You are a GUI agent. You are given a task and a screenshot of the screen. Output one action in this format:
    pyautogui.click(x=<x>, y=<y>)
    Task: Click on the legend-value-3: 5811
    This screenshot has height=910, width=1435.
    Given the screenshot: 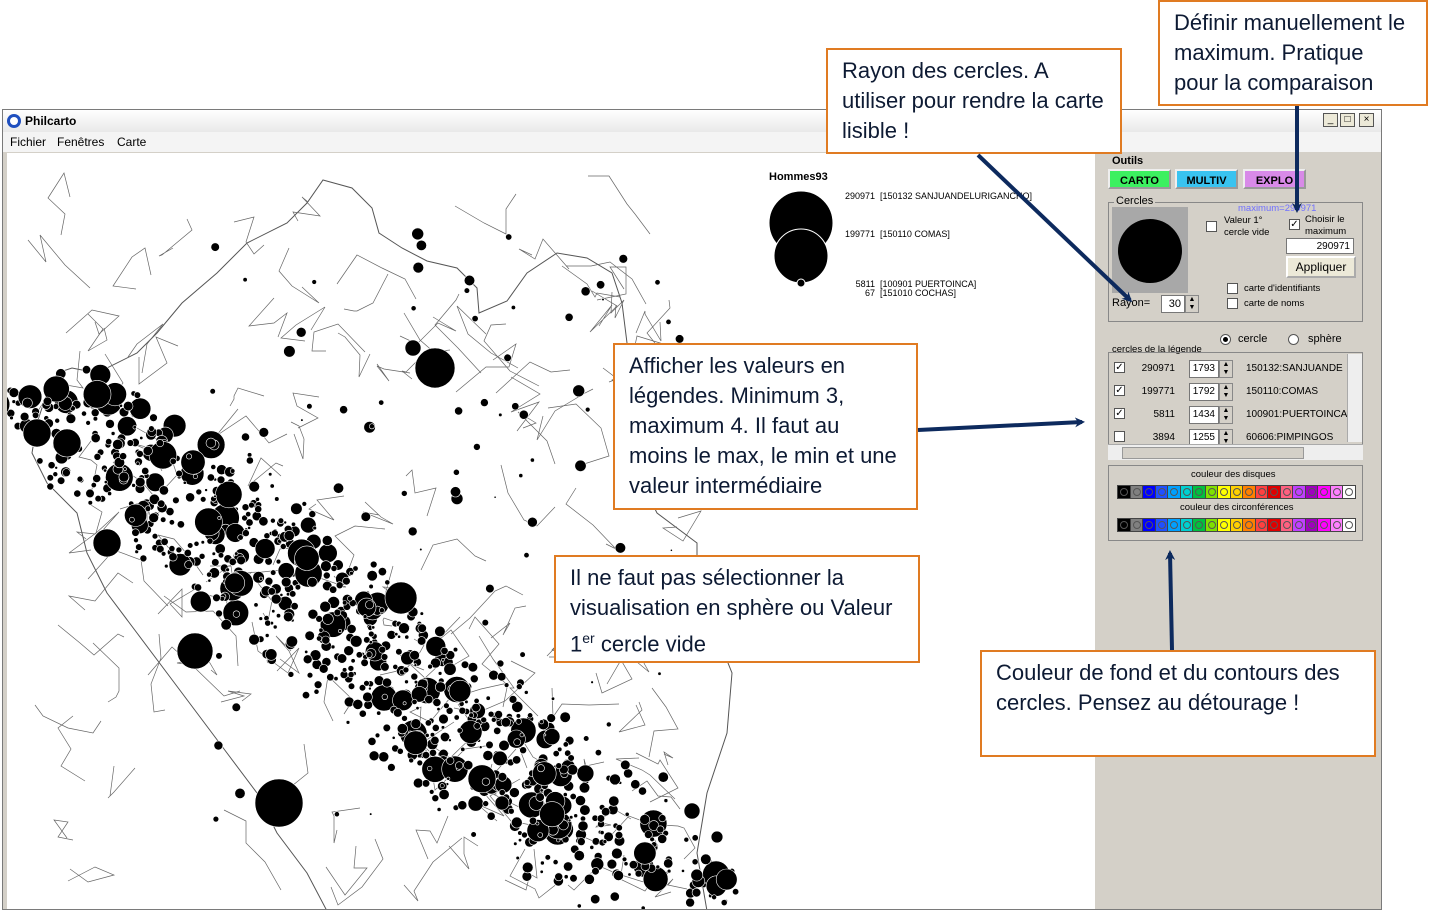 What is the action you would take?
    pyautogui.click(x=865, y=284)
    